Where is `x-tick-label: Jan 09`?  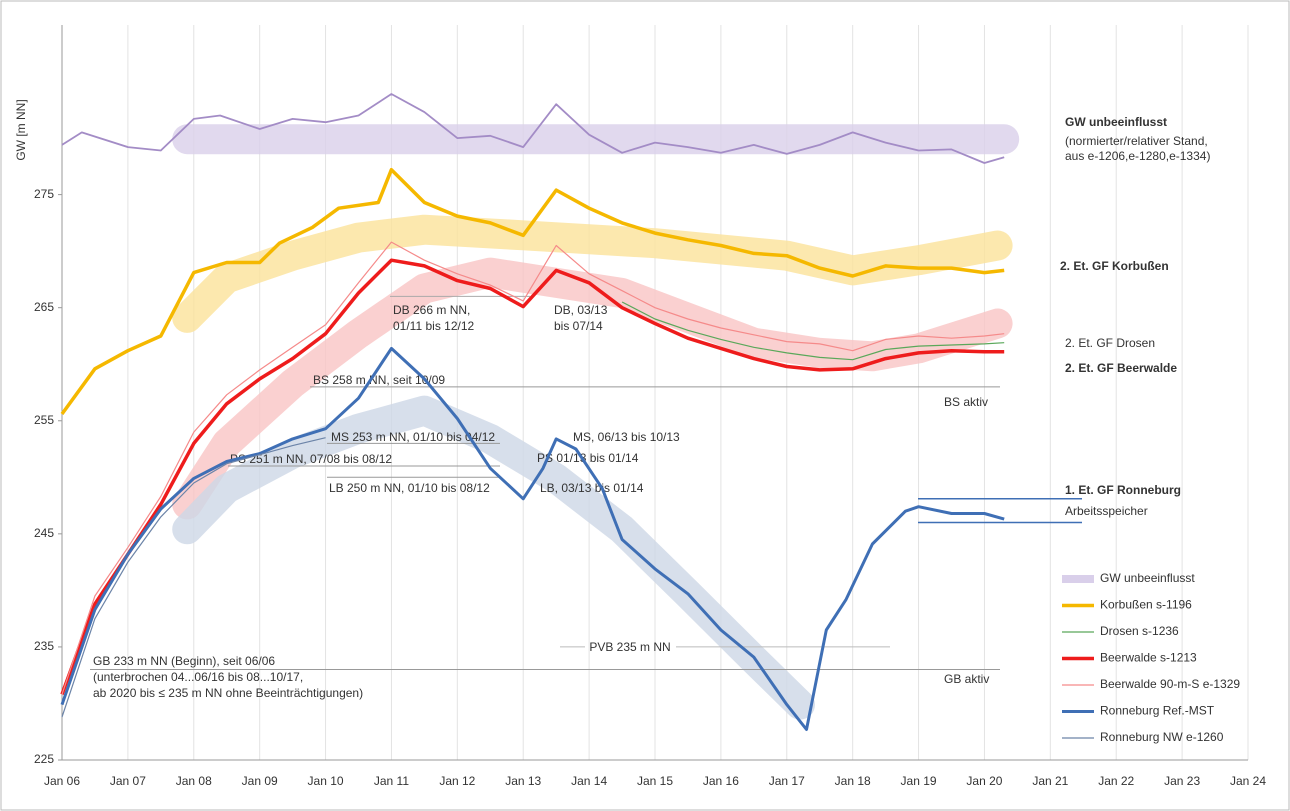
x-tick-label: Jan 09 is located at coordinates (260, 781).